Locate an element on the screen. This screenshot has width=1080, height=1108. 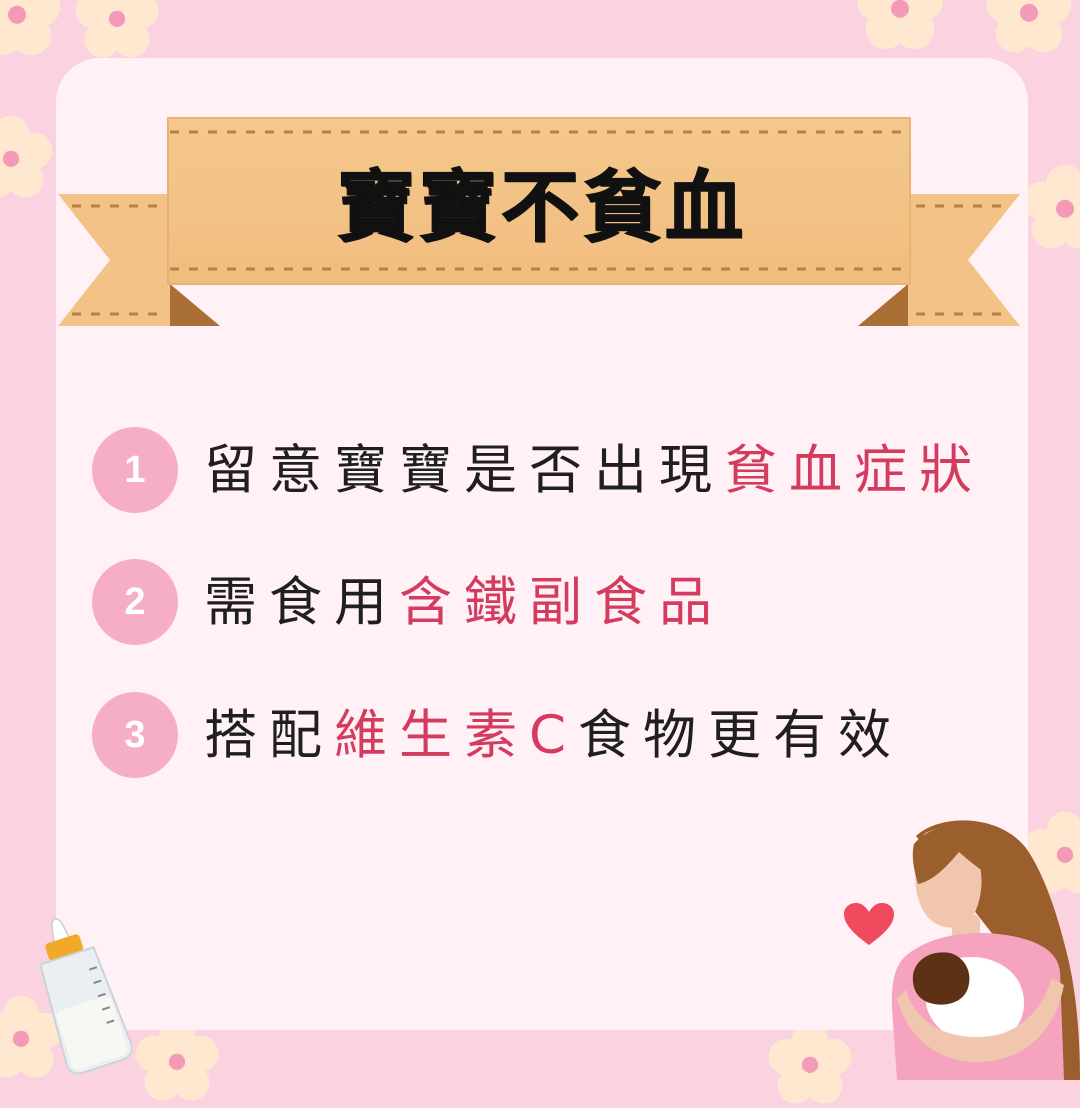
number-badge: 2 is located at coordinates (135, 602).